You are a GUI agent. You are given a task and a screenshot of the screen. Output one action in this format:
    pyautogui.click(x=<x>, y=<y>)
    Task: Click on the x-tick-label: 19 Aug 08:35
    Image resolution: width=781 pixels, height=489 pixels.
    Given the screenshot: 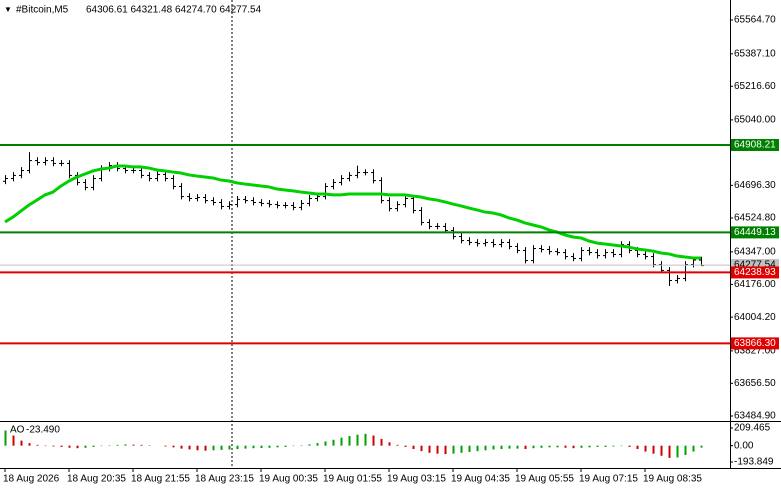 What is the action you would take?
    pyautogui.click(x=672, y=479)
    